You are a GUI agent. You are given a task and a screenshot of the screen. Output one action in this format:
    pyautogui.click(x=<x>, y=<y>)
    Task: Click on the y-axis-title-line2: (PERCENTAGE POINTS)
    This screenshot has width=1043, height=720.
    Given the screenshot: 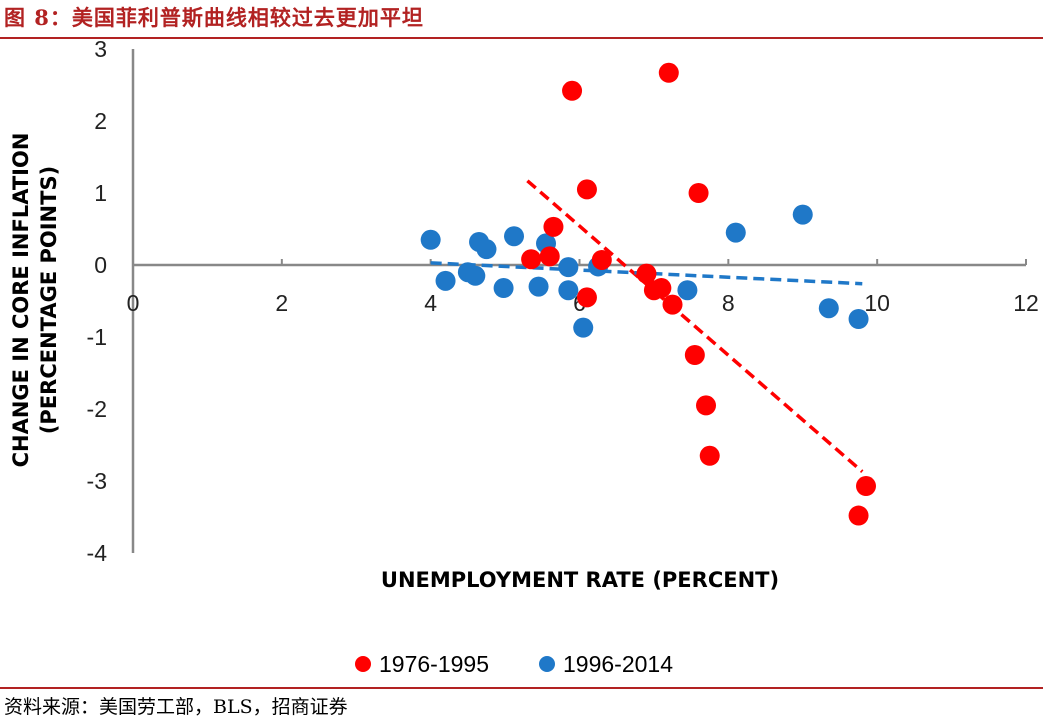 What is the action you would take?
    pyautogui.click(x=49, y=300)
    